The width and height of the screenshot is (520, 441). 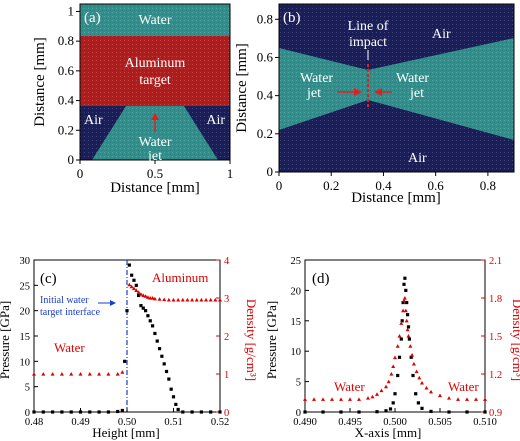 I want to click on panel-b-left-arrowhead, so click(x=358, y=92).